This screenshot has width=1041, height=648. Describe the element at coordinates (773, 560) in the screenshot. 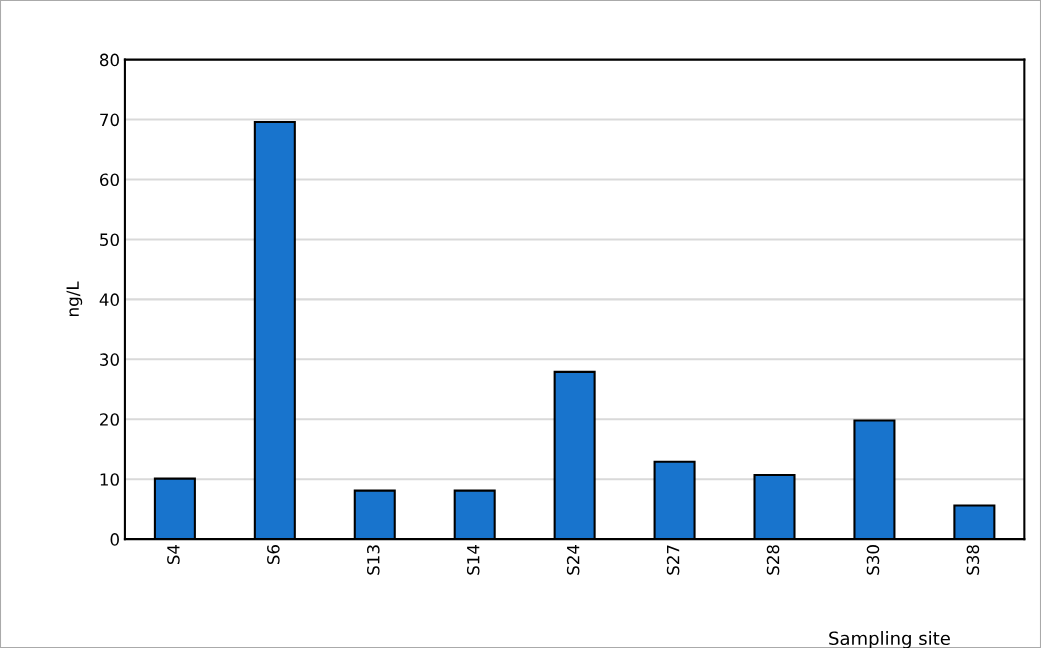

I see `x-tick-label: S28` at that location.